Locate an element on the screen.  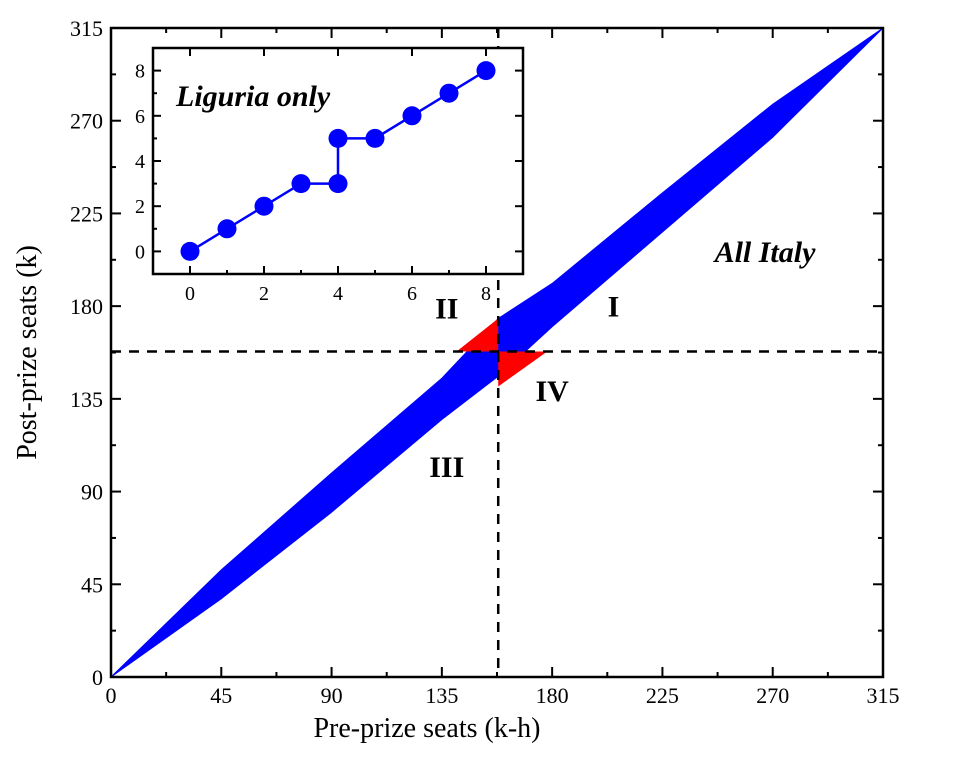
y-tick-label: 180 is located at coordinates (86, 306).